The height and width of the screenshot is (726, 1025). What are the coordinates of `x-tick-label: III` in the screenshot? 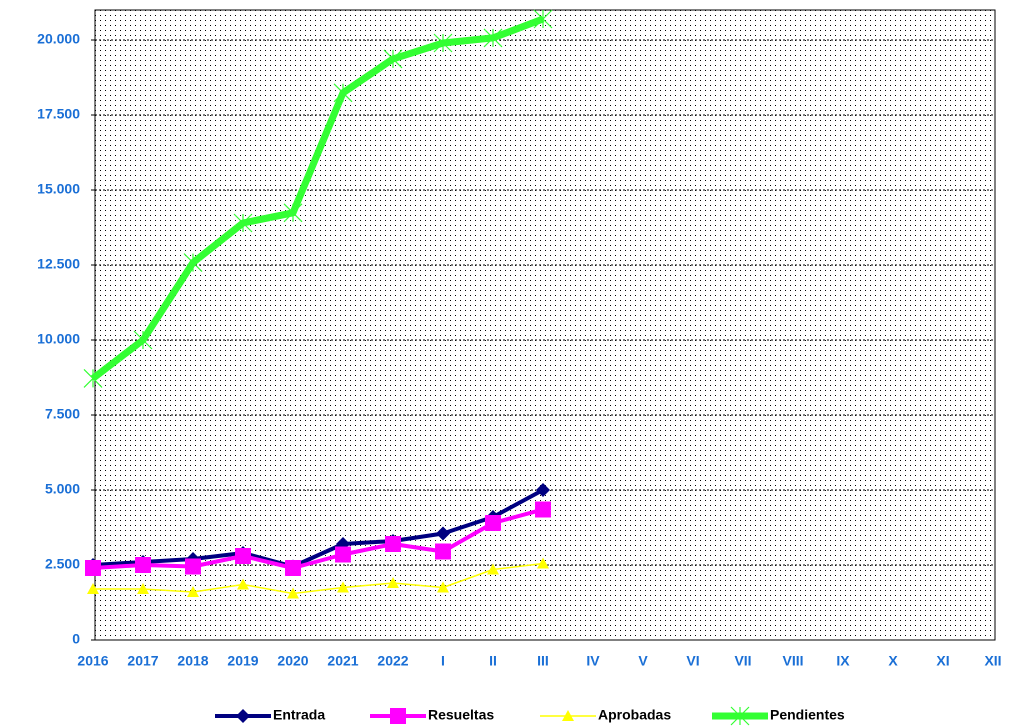 It's located at (543, 661).